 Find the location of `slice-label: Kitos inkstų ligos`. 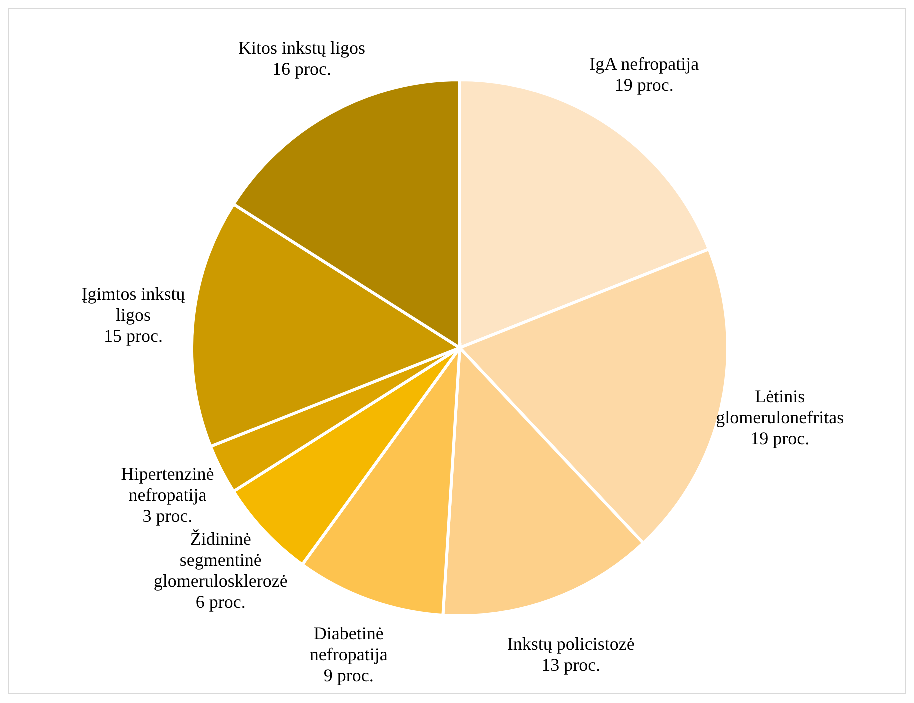

slice-label: Kitos inkstų ligos is located at coordinates (302, 48).